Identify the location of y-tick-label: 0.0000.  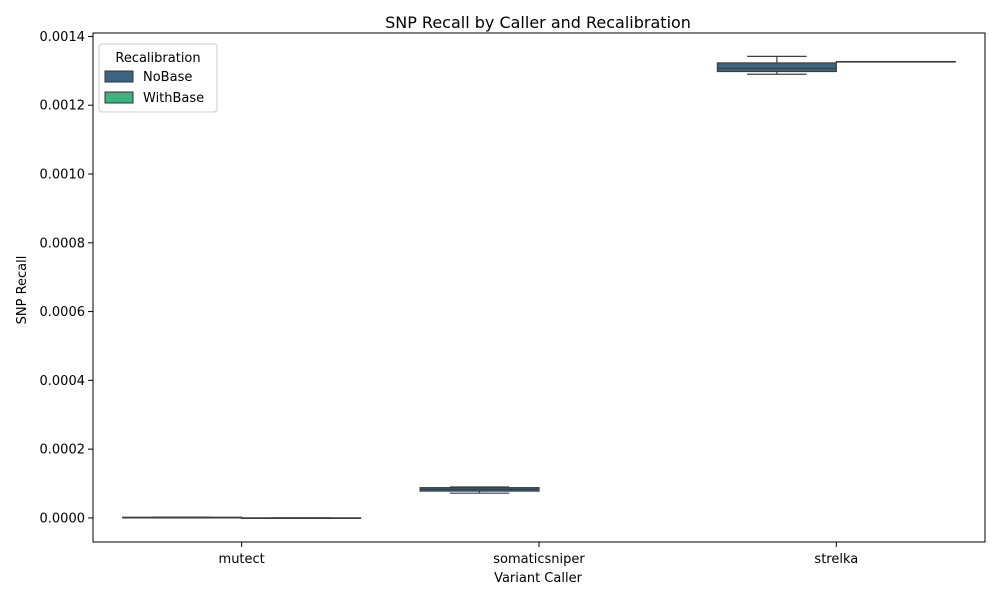
(63, 518).